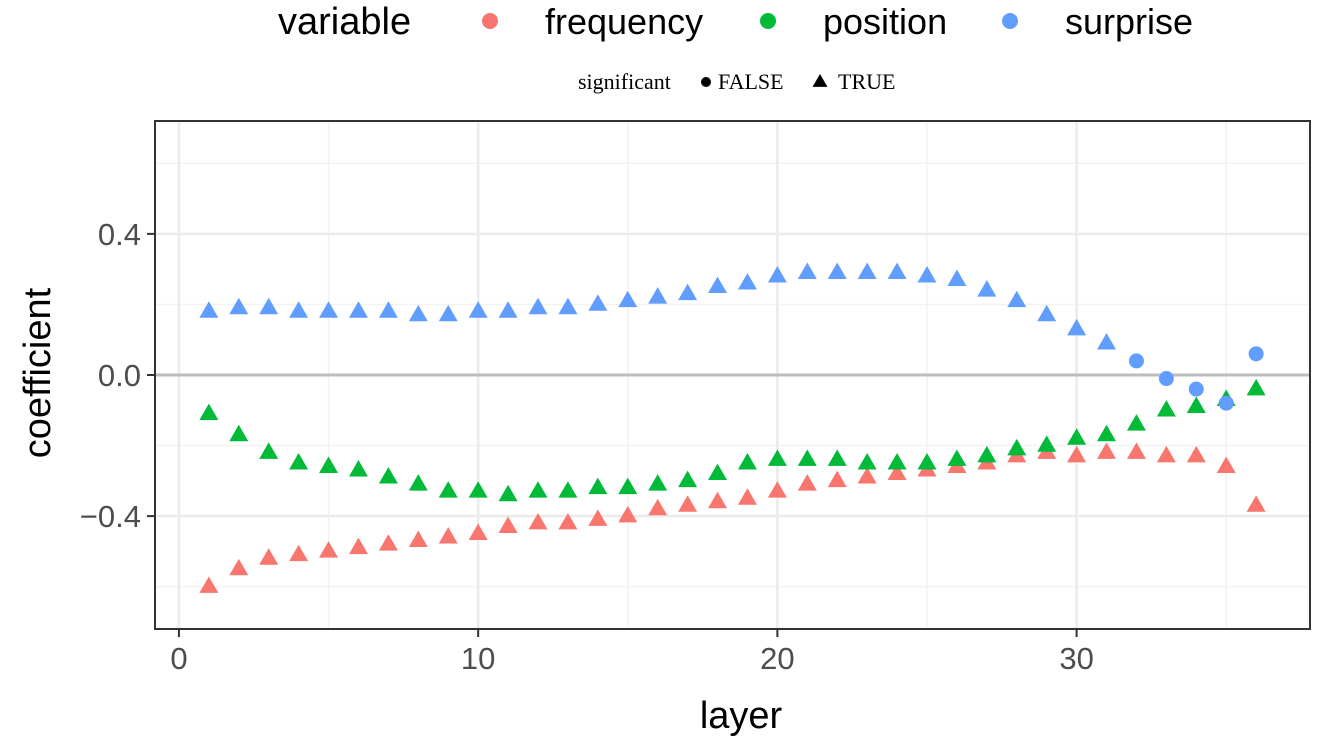  I want to click on y-tick-label: 0.4, so click(119, 234).